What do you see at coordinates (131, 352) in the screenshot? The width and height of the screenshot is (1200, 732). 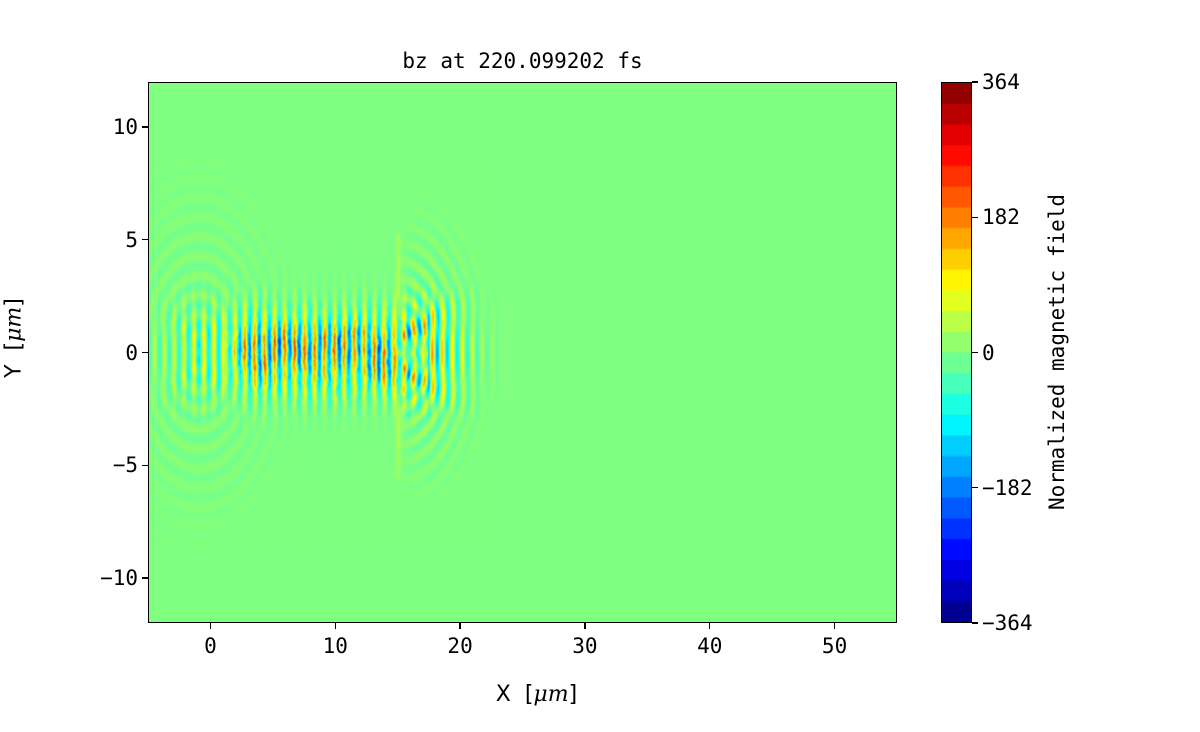 I see `y-tick-label: 0` at bounding box center [131, 352].